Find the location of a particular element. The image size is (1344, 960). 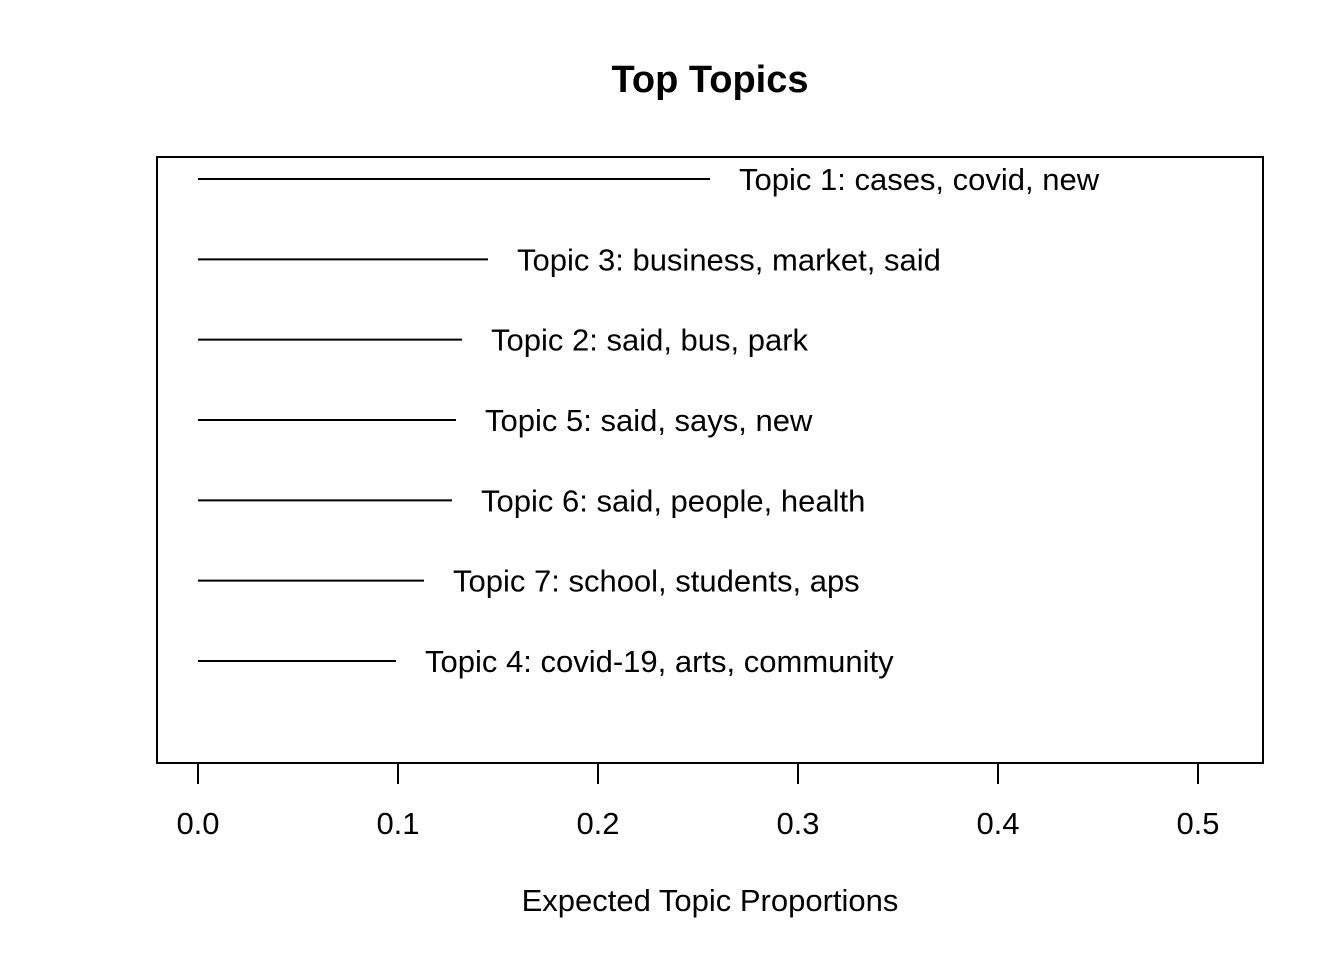

x-axis-label: Expected Topic Proportions is located at coordinates (710, 900).